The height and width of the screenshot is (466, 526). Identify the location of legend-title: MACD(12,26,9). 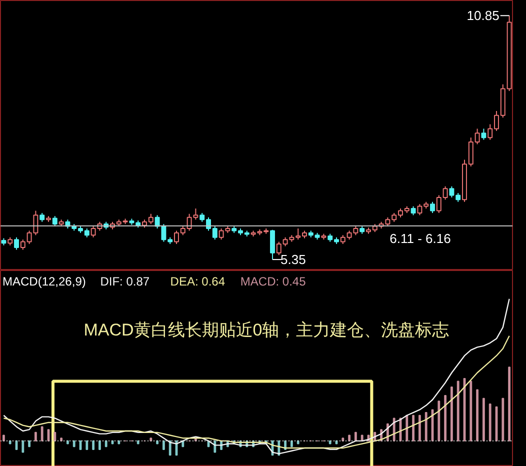
(44, 281).